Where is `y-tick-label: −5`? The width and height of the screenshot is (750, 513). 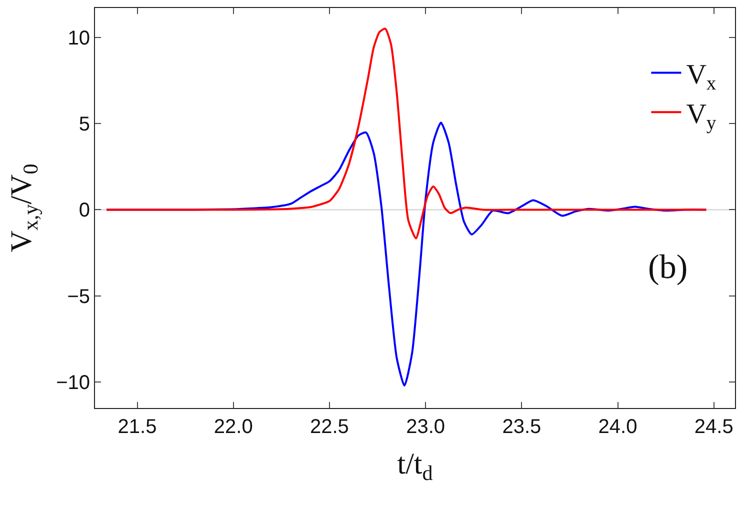 y-tick-label: −5 is located at coordinates (78, 297).